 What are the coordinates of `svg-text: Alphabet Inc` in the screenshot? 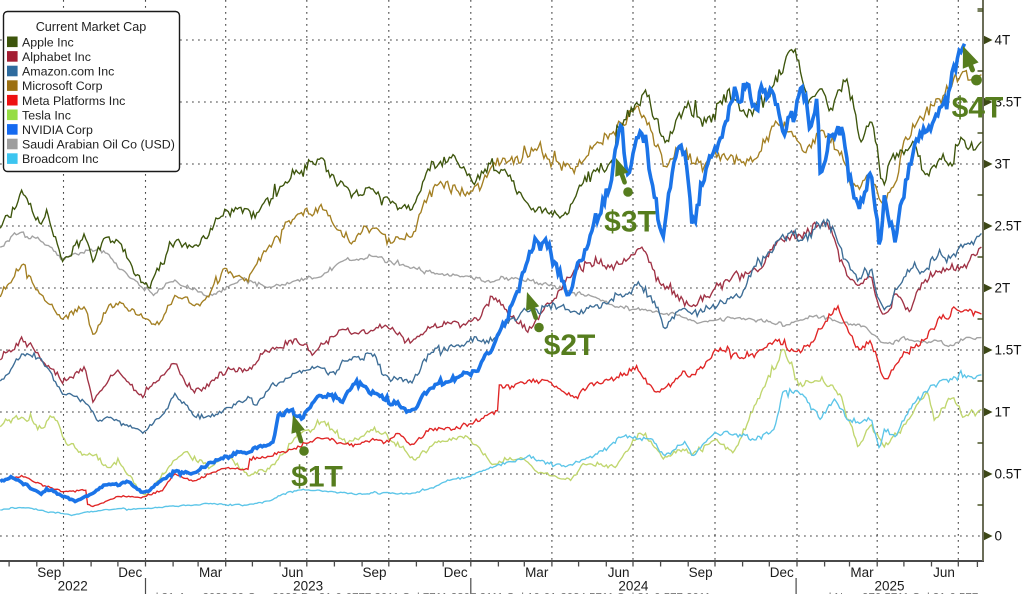 It's located at (56, 57).